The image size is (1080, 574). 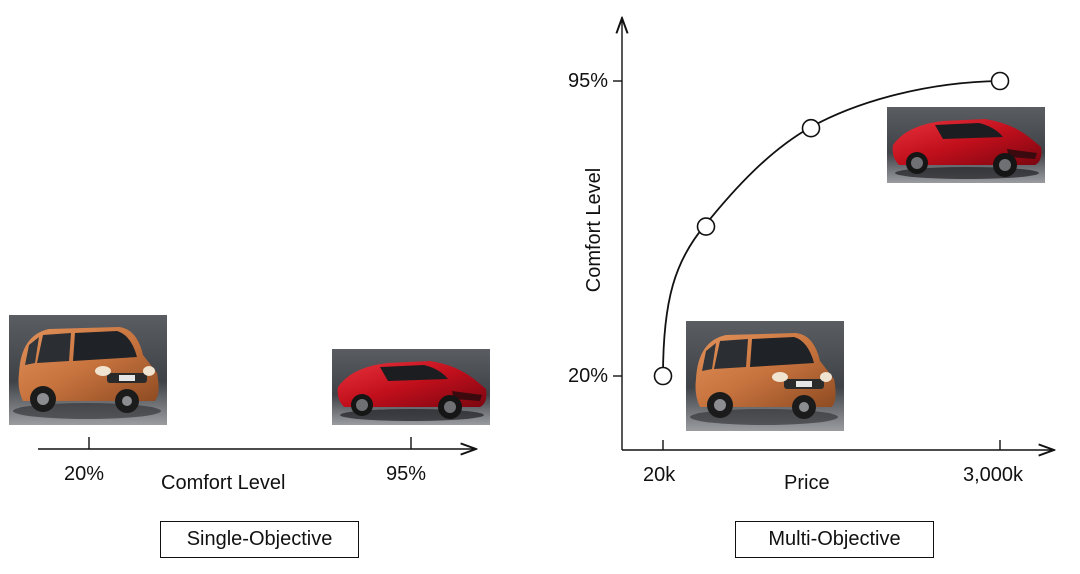 I want to click on x-tick-label-3000k: 3,000k, so click(x=993, y=475).